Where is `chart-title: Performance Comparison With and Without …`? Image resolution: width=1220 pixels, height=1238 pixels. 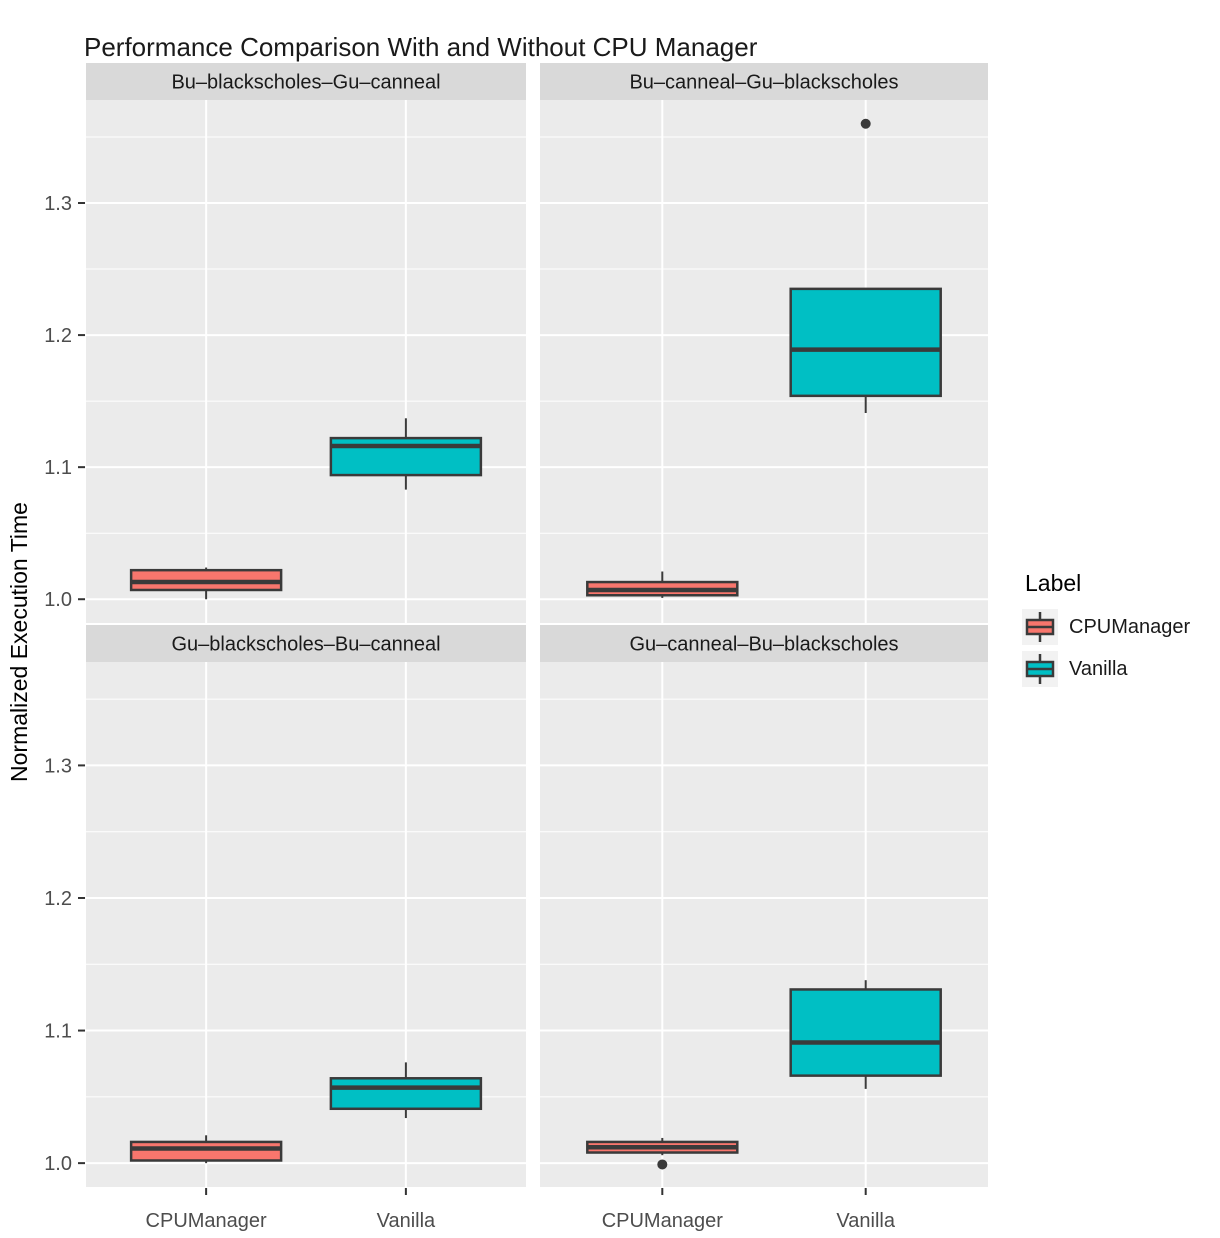 chart-title: Performance Comparison With and Without … is located at coordinates (421, 47).